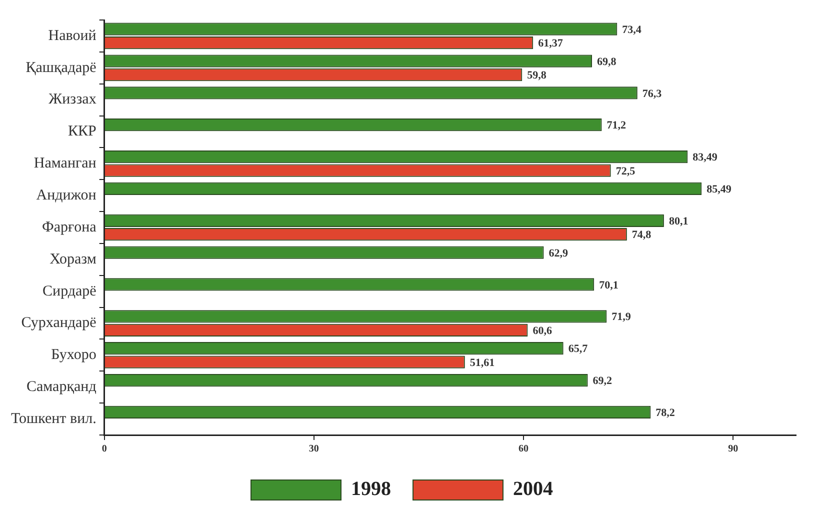 This screenshot has height=518, width=814. What do you see at coordinates (104, 449) in the screenshot?
I see `x-tick-label: 0` at bounding box center [104, 449].